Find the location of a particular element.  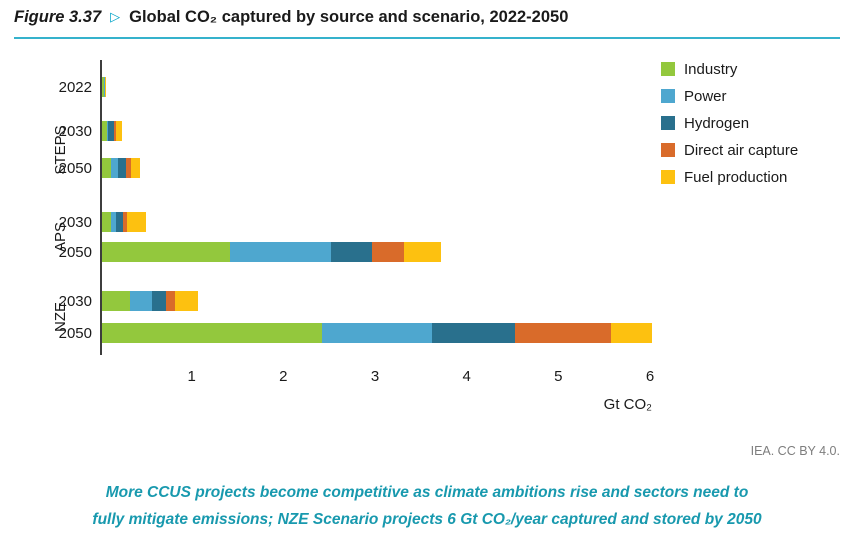

legend-swatch-industry is located at coordinates (668, 69).